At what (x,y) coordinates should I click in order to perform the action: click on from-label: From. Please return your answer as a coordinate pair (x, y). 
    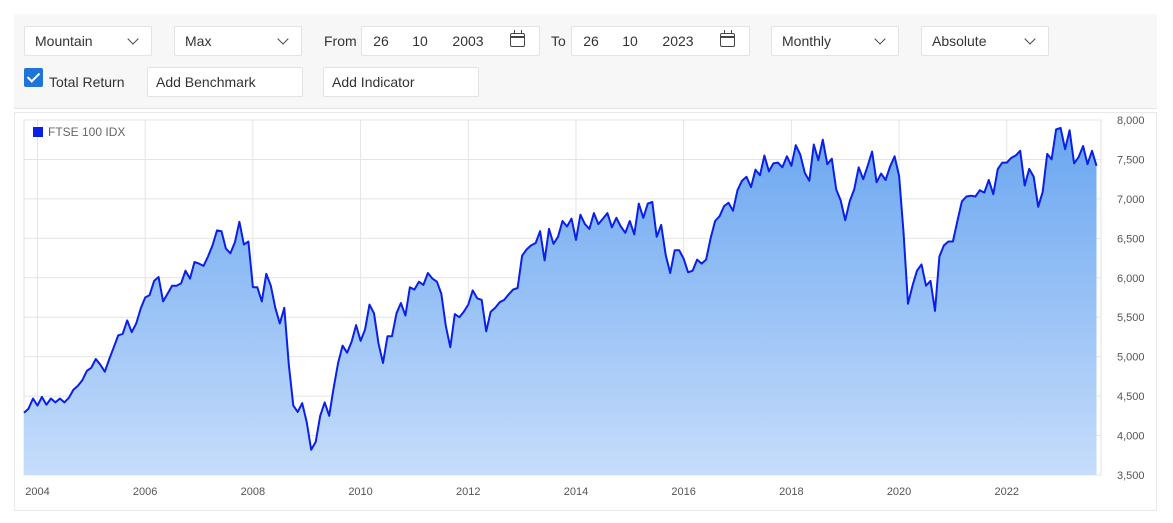
    Looking at the image, I should click on (340, 41).